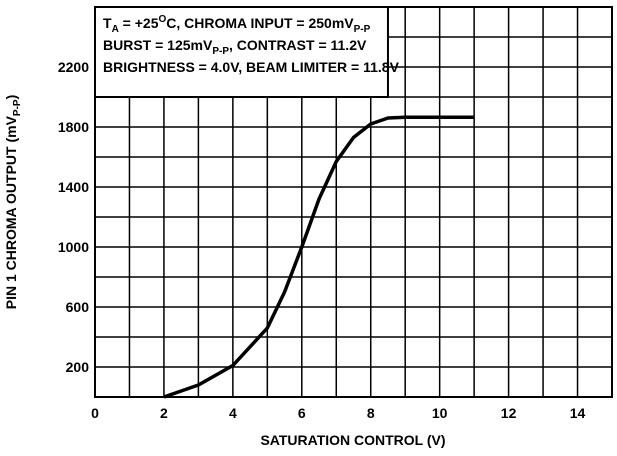 The width and height of the screenshot is (617, 456). What do you see at coordinates (95, 413) in the screenshot?
I see `x-tick-label: 0` at bounding box center [95, 413].